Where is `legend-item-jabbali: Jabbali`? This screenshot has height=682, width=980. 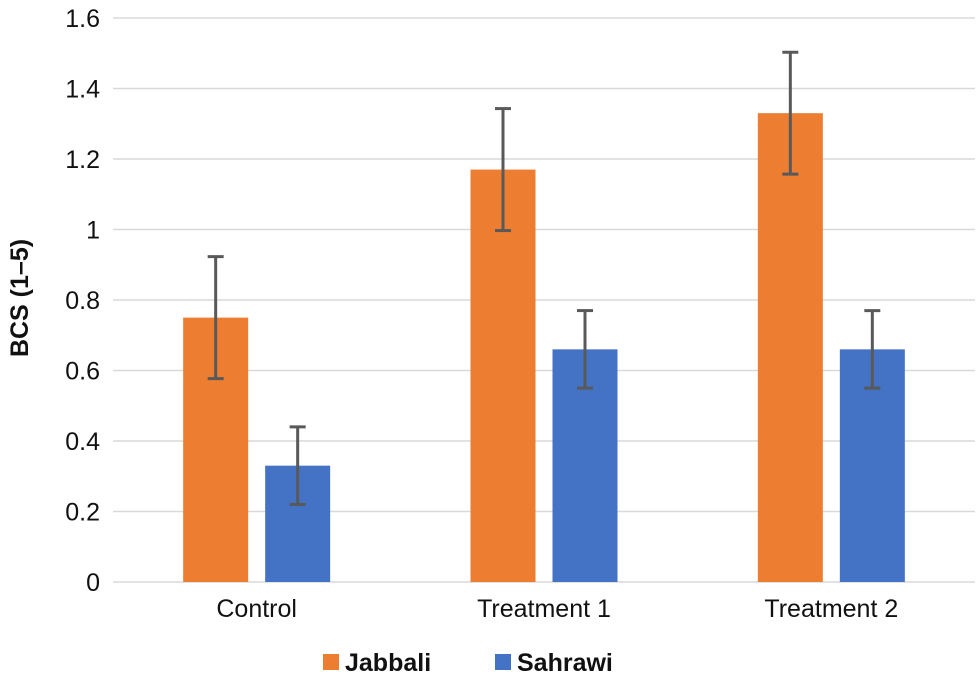 legend-item-jabbali: Jabbali is located at coordinates (377, 663).